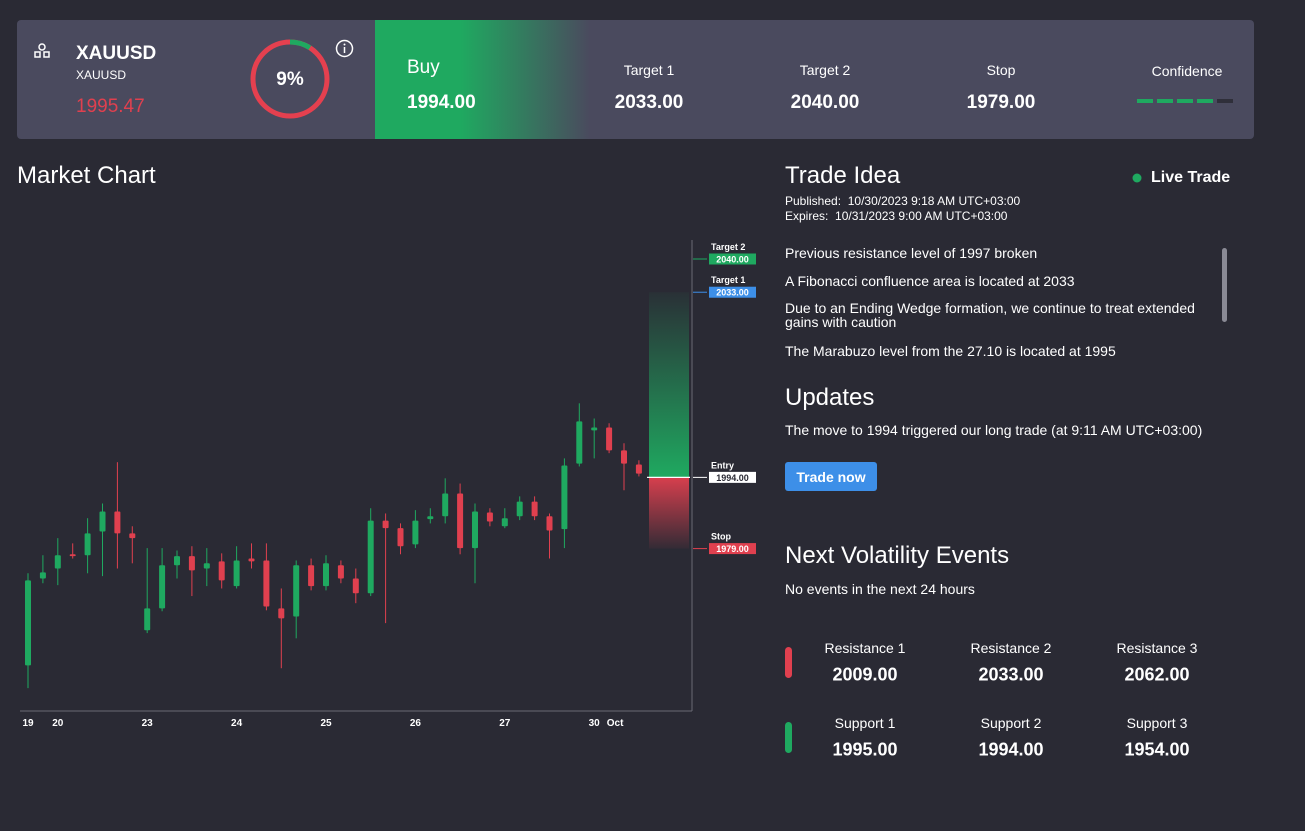 The height and width of the screenshot is (831, 1305). Describe the element at coordinates (722, 465) in the screenshot. I see `level-name: Entry` at that location.